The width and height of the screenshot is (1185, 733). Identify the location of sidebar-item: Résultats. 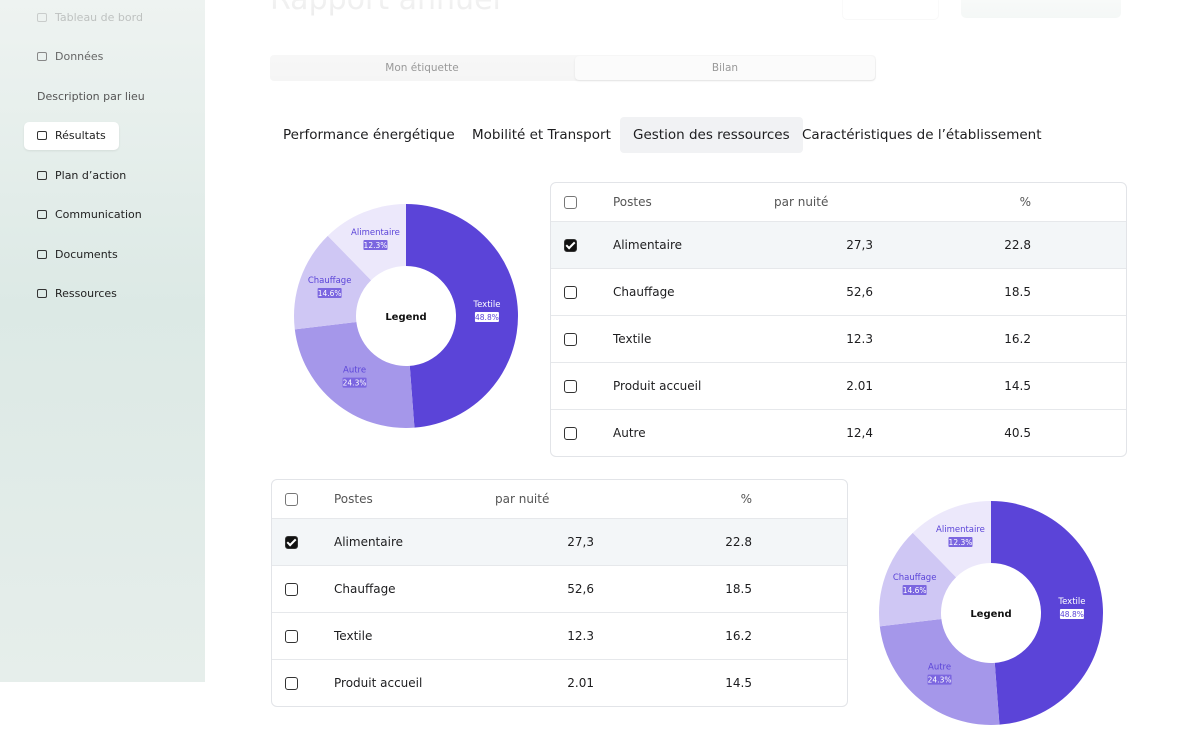
(71, 135).